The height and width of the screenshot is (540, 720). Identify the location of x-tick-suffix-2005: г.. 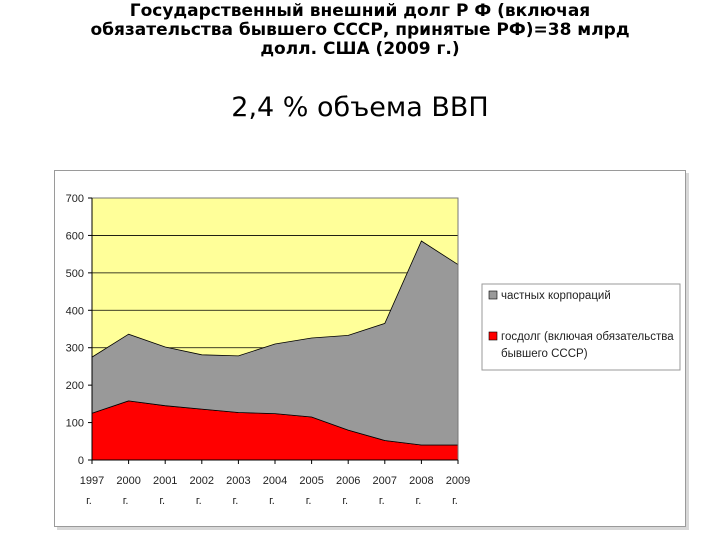
(309, 501).